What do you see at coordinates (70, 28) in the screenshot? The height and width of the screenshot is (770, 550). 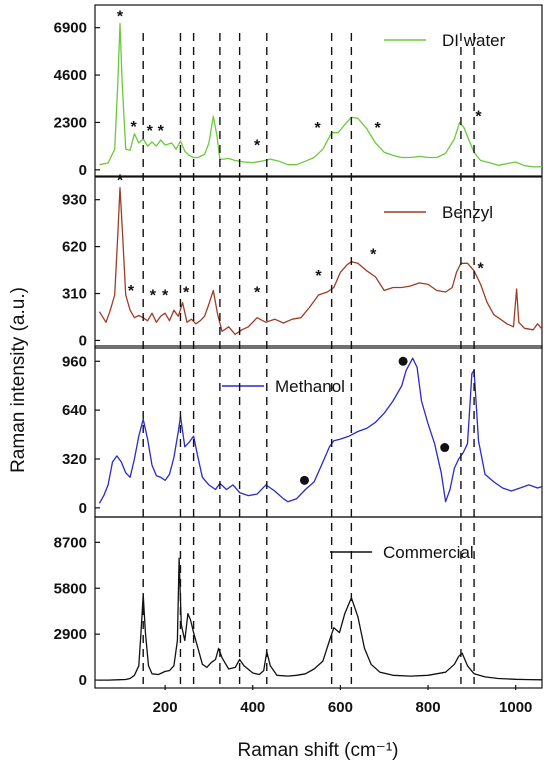 I see `y-tick-label: 6900` at bounding box center [70, 28].